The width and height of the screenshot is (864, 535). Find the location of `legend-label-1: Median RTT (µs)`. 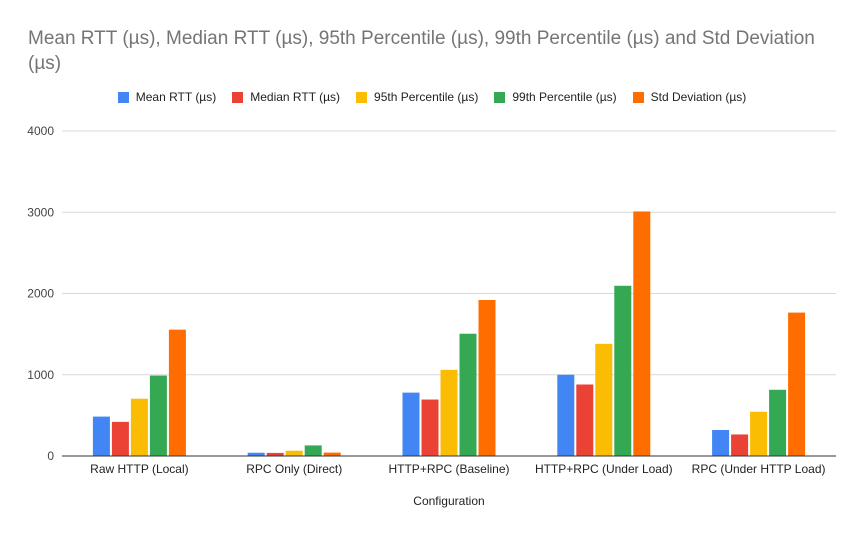

legend-label-1: Median RTT (µs) is located at coordinates (295, 97).